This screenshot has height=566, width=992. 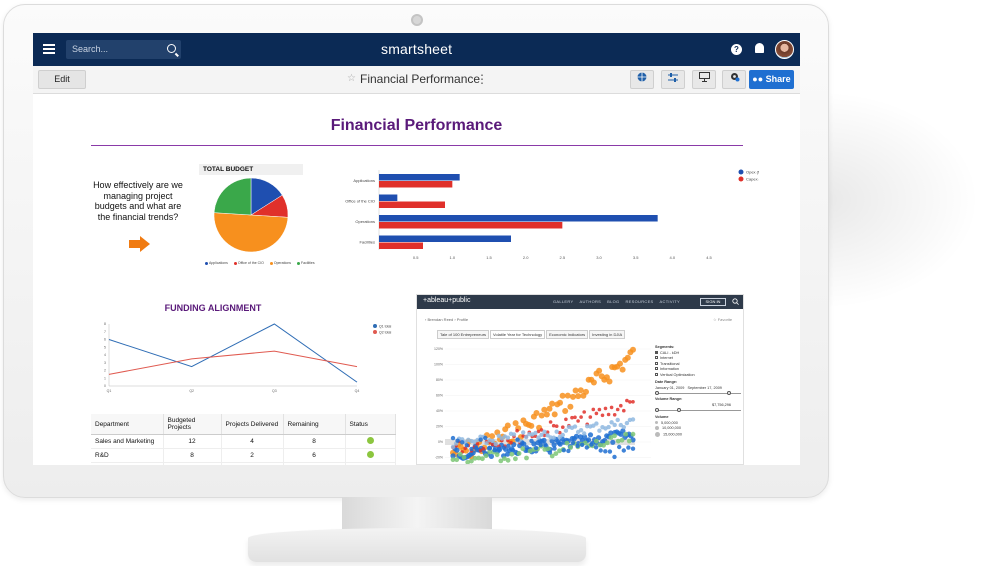 I want to click on line-x-label: Q2, so click(x=191, y=391).